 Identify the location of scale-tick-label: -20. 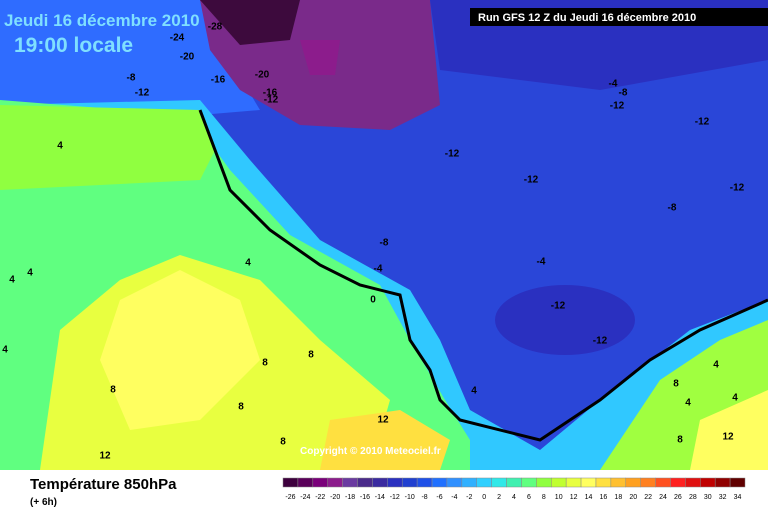
(335, 497).